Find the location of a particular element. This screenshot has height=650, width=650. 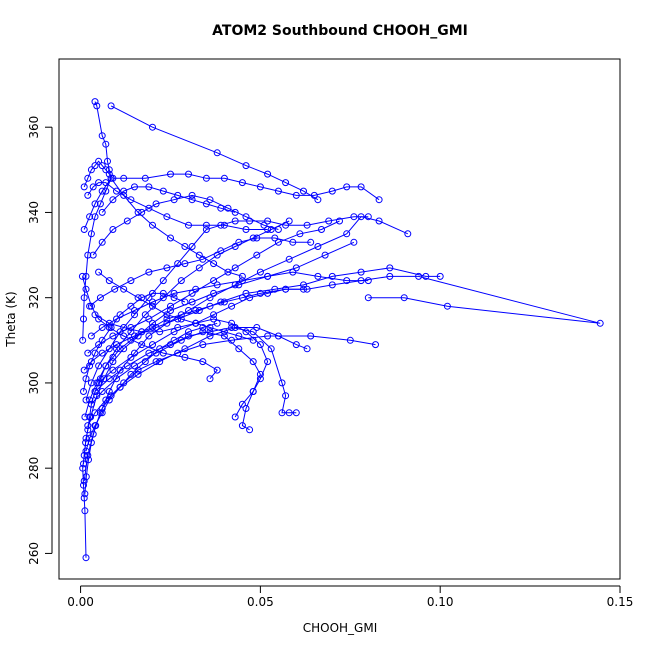

series-line is located at coordinates (168, 199).